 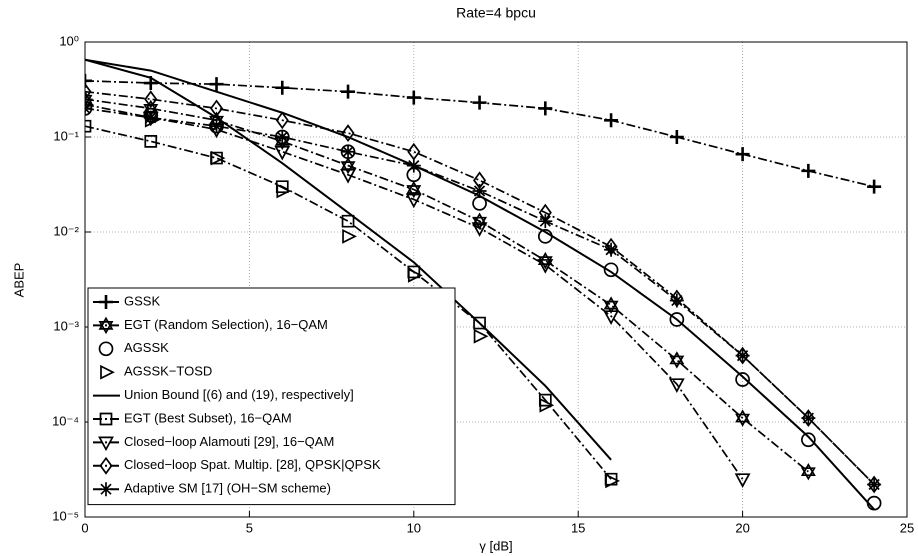 What do you see at coordinates (208, 417) in the screenshot?
I see `legend-label: EGT (Best Subset), 16−QAM` at bounding box center [208, 417].